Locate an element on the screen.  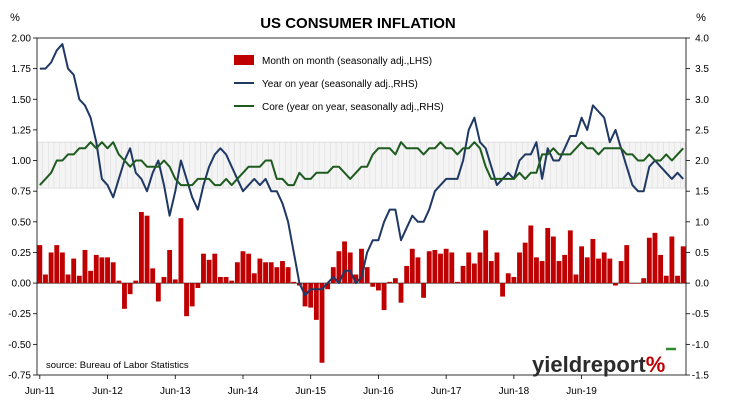
right-axis-tick-label: 2.5 is located at coordinates (702, 130).